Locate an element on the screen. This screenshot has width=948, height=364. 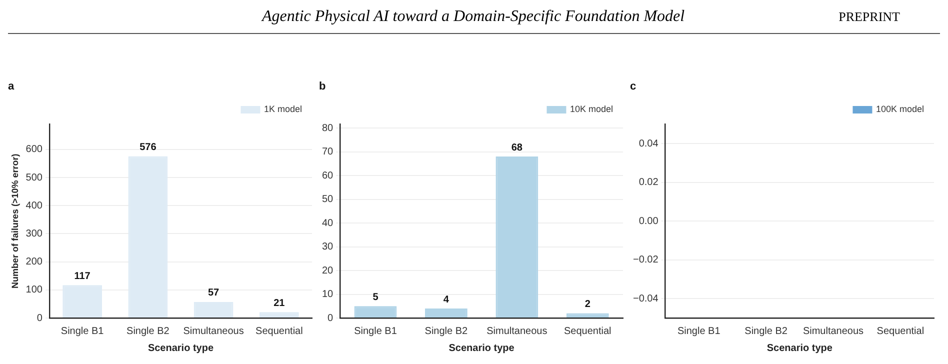
y-tick-label: 300 is located at coordinates (34, 234).